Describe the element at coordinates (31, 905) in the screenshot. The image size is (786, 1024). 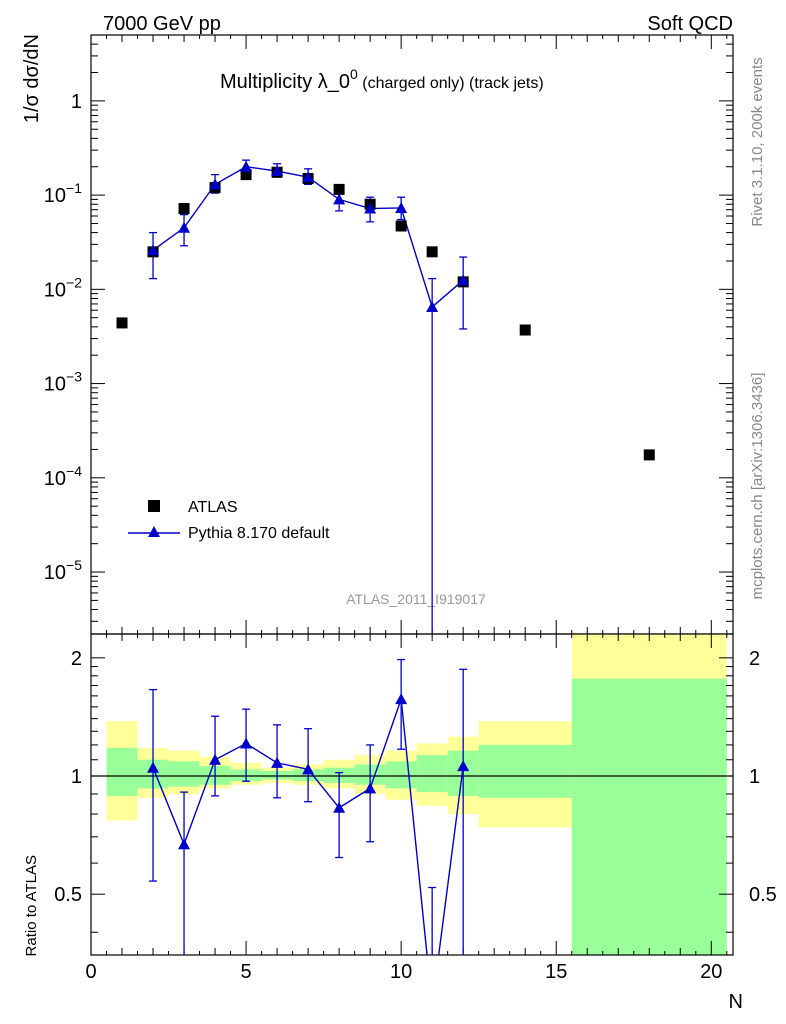
I see `ratio-y-axis-label: Ratio to ATLAS` at that location.